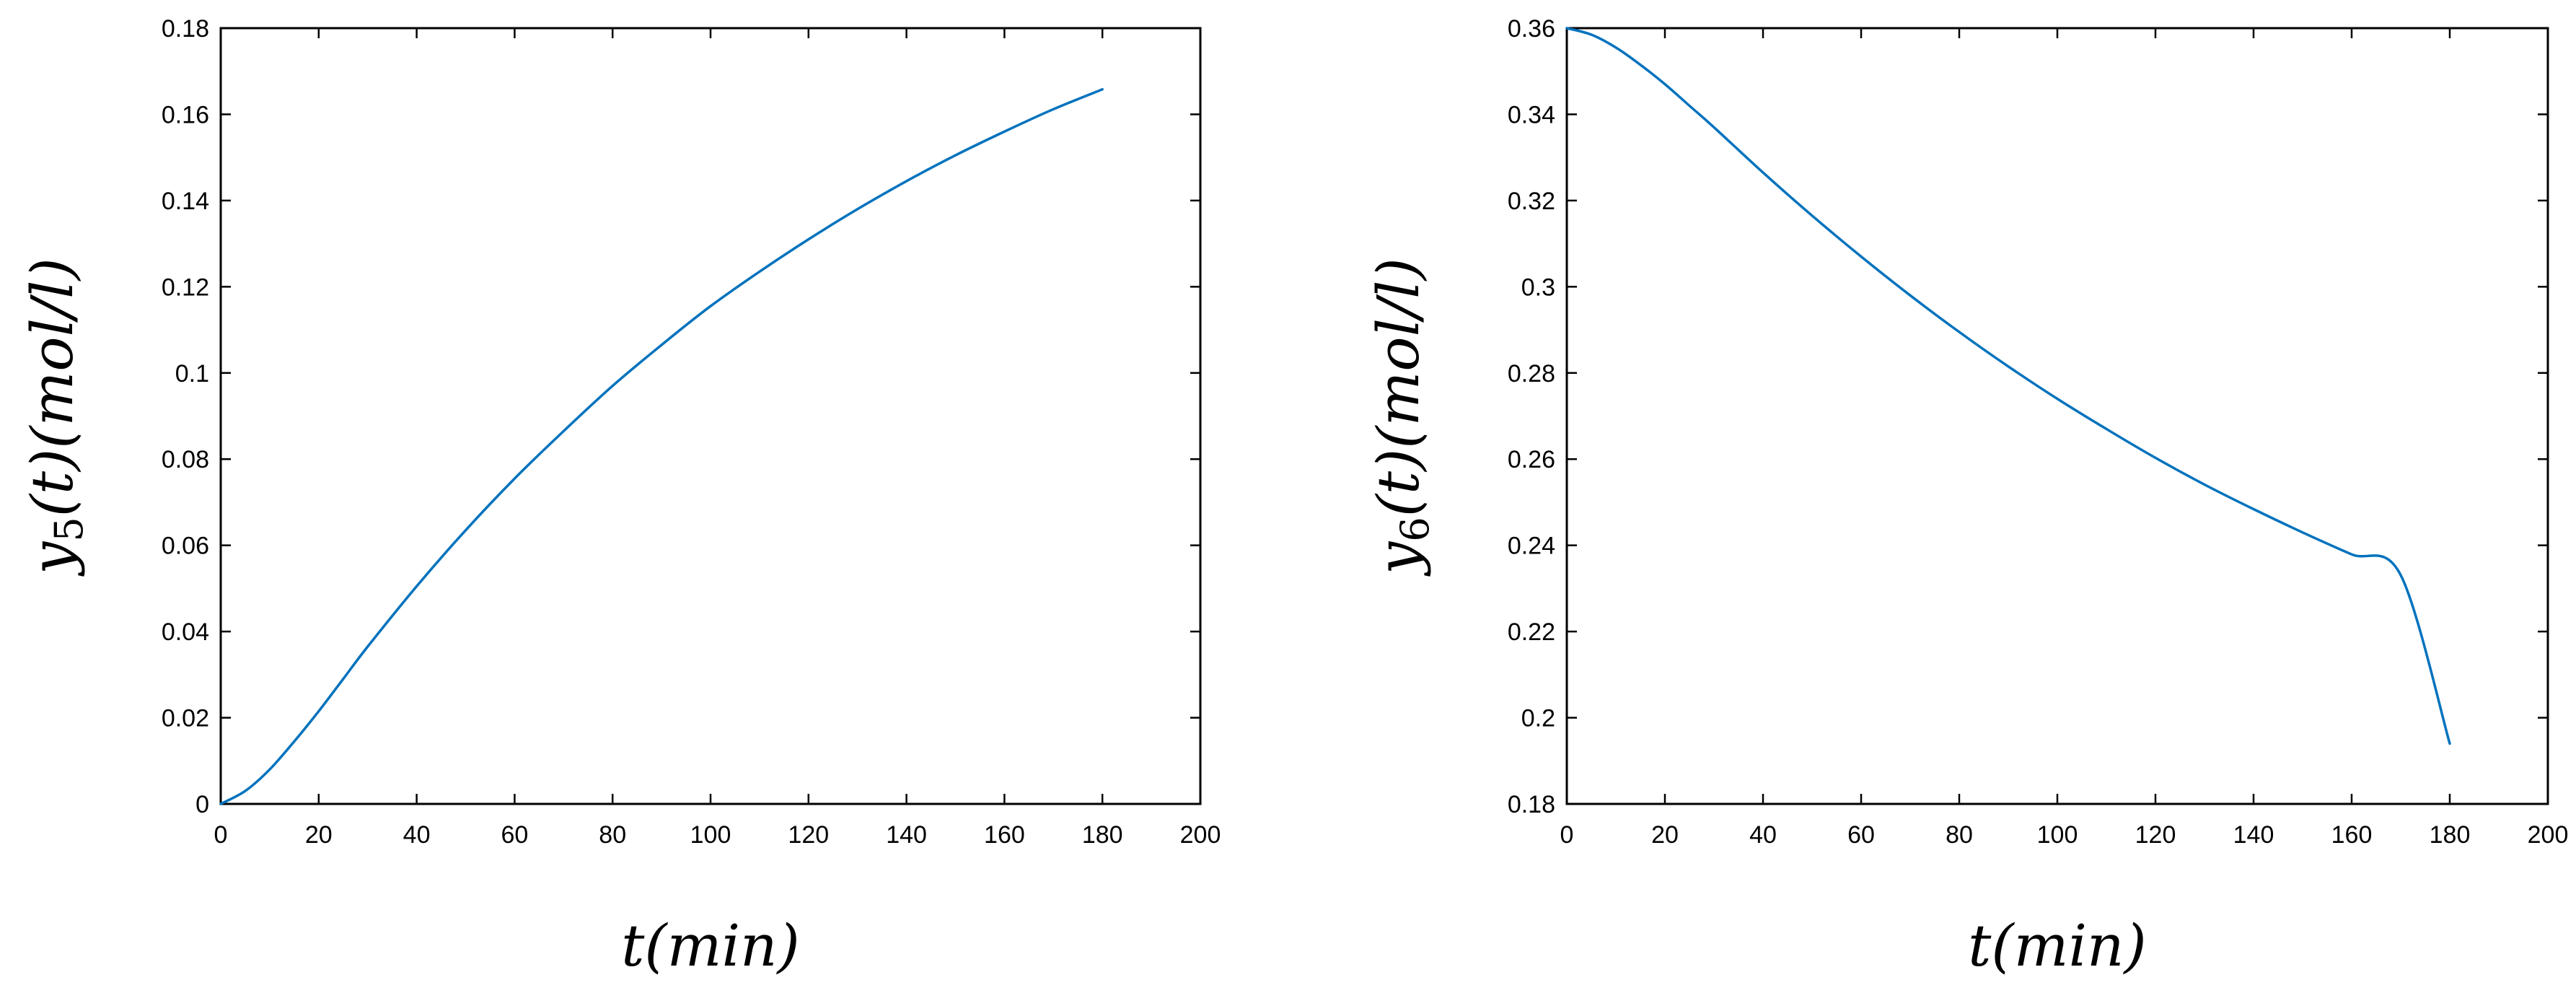  What do you see at coordinates (1538, 719) in the screenshot?
I see `y-tick-label: 0.2` at bounding box center [1538, 719].